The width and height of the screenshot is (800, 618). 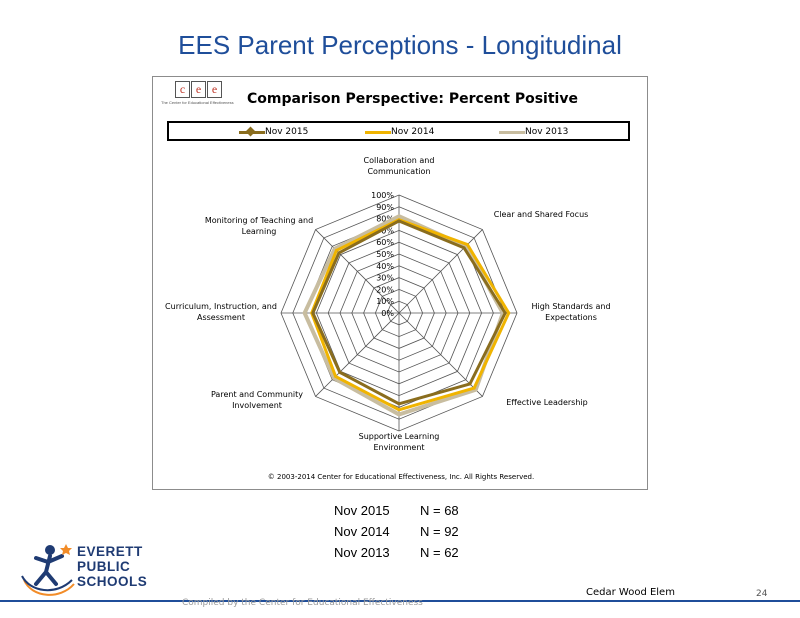 I want to click on everett-public-schools-logo: EVERETT PUBLIC SCHOOLS, so click(x=95, y=571).